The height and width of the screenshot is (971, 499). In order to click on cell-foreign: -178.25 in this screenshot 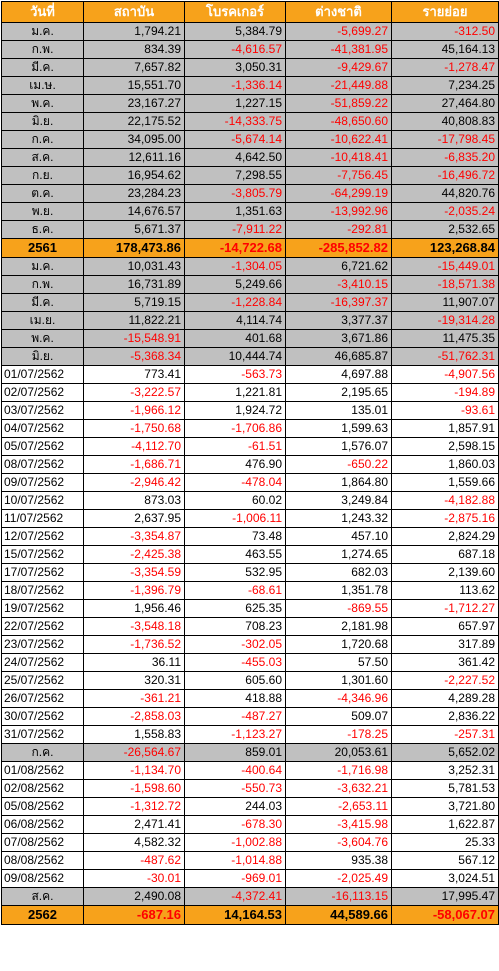, I will do `click(338, 734)`.